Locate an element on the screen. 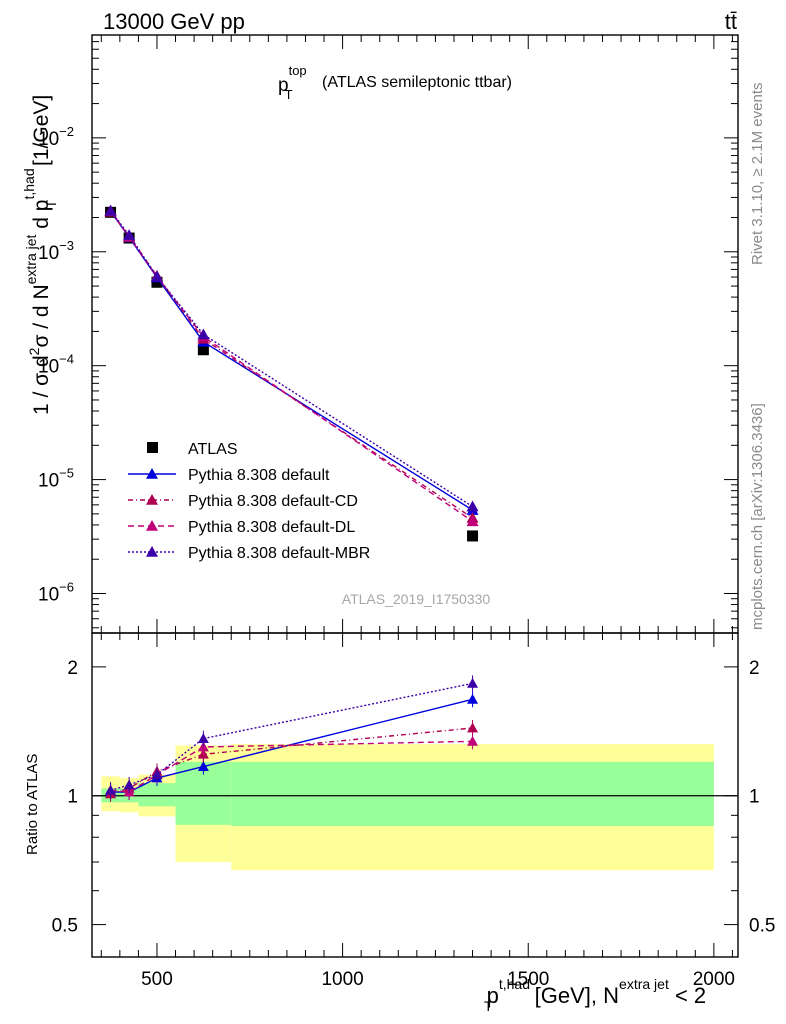 This screenshot has height=1024, width=786. series-line-mbr is located at coordinates (291, 359).